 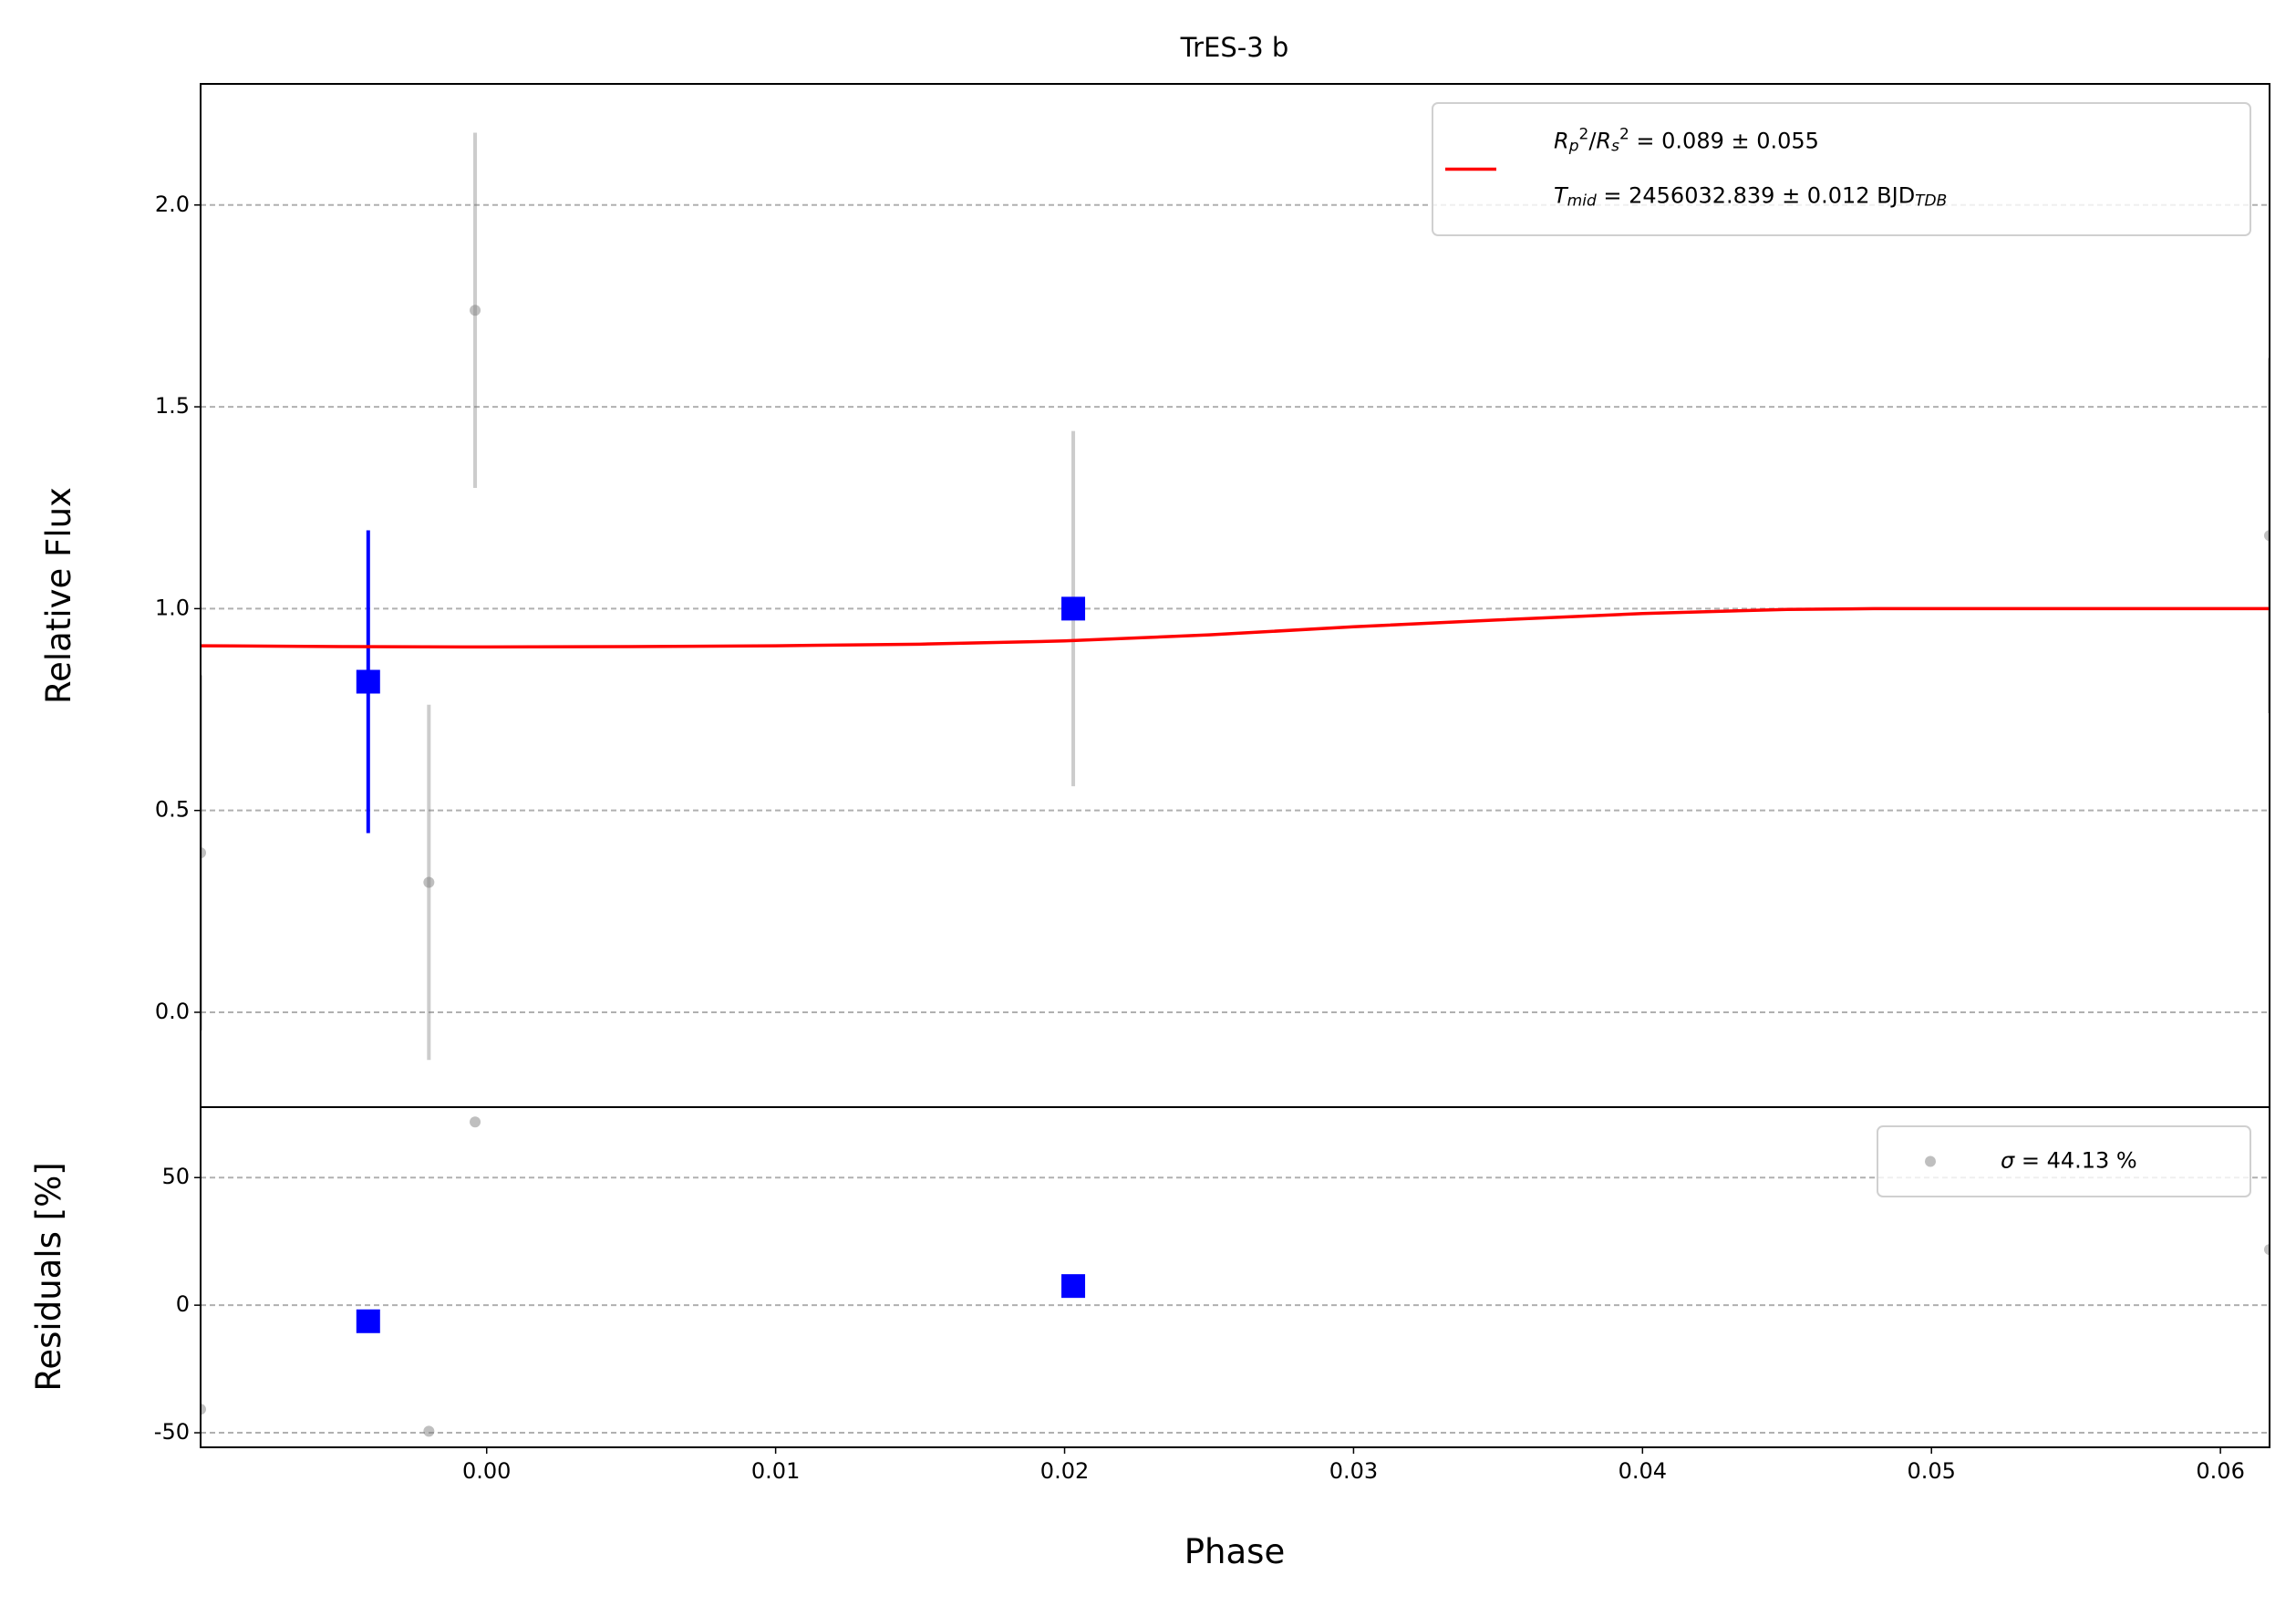 What do you see at coordinates (1064, 1471) in the screenshot?
I see `x-tick-label: 0.02` at bounding box center [1064, 1471].